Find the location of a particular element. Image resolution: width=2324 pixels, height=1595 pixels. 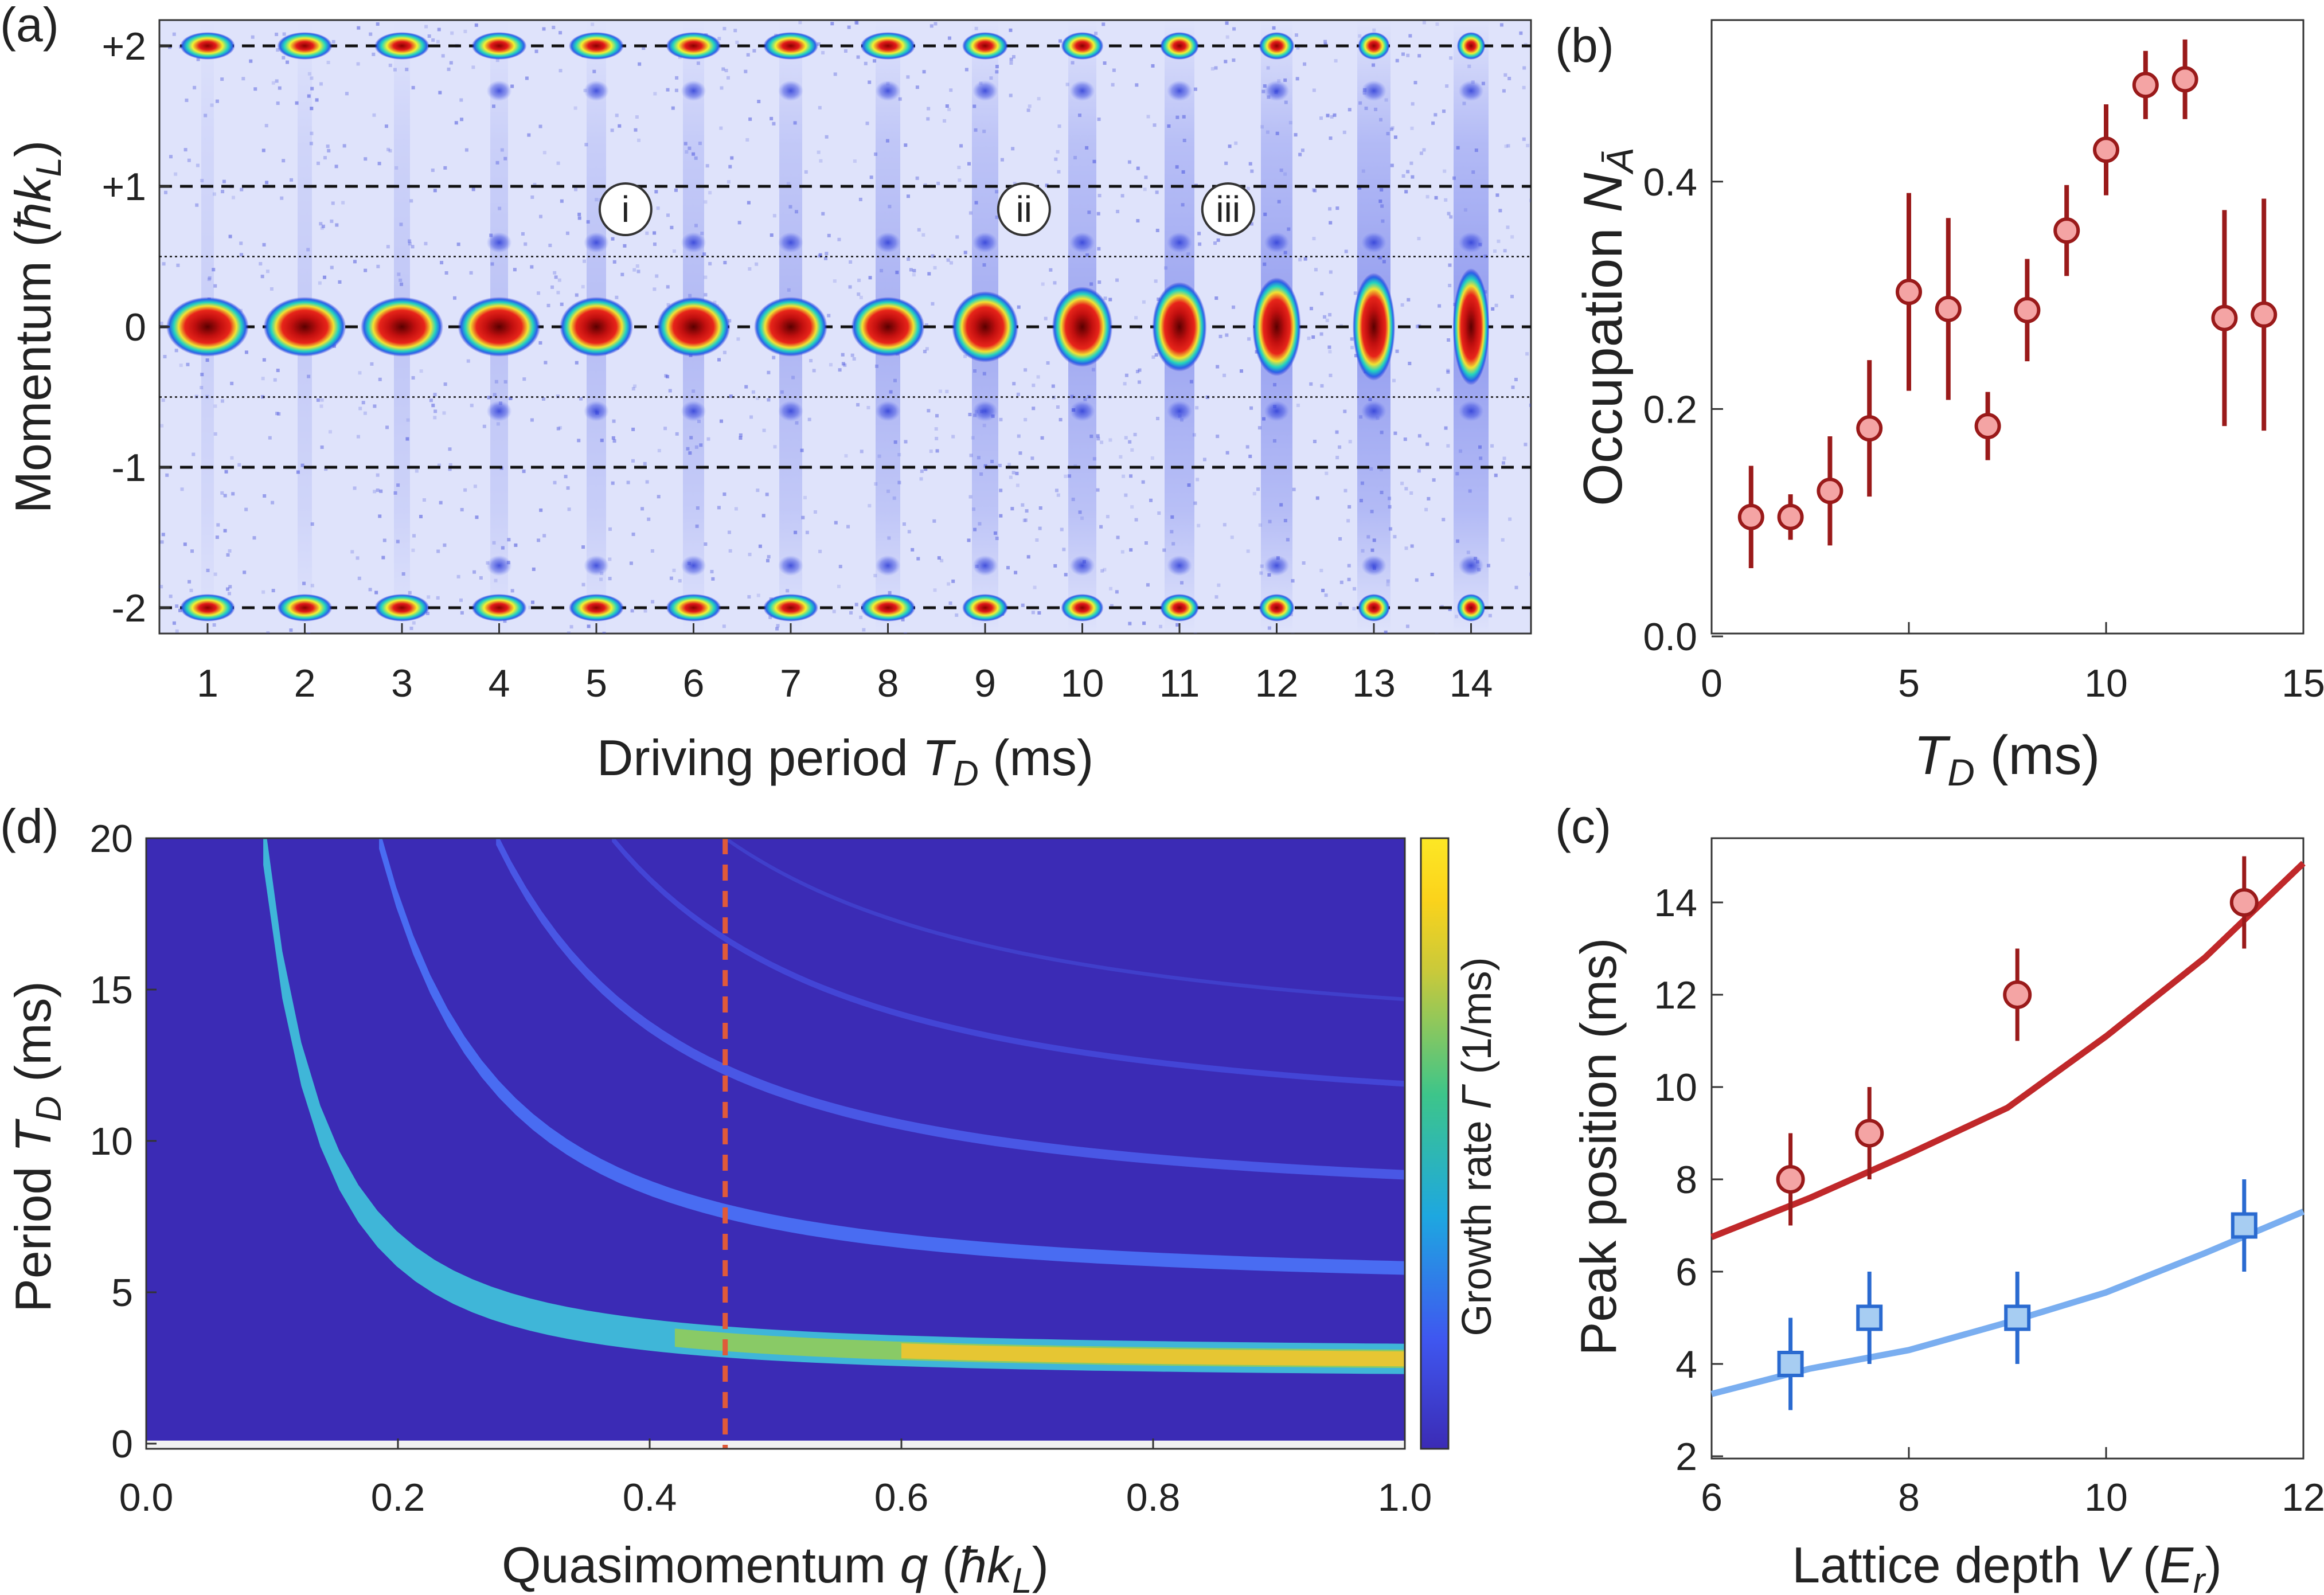

x-tick-label: 0.0 is located at coordinates (146, 1497).